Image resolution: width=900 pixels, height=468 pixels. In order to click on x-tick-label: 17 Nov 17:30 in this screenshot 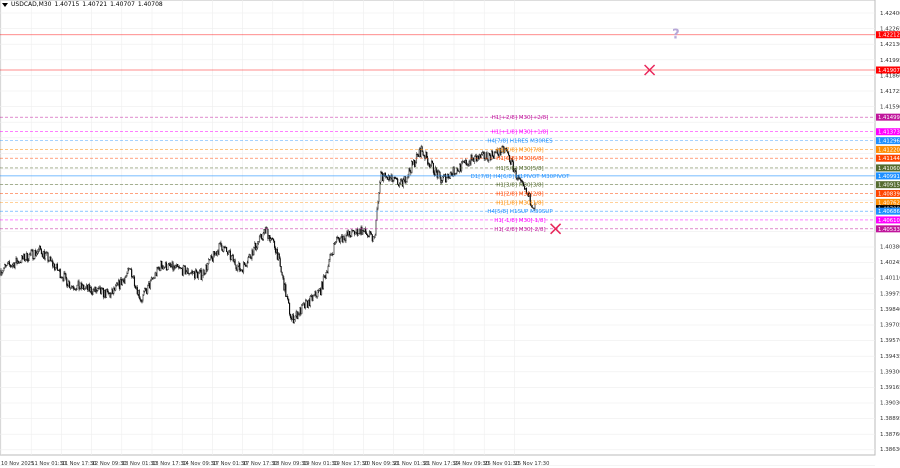, I will do `click(260, 464)`.